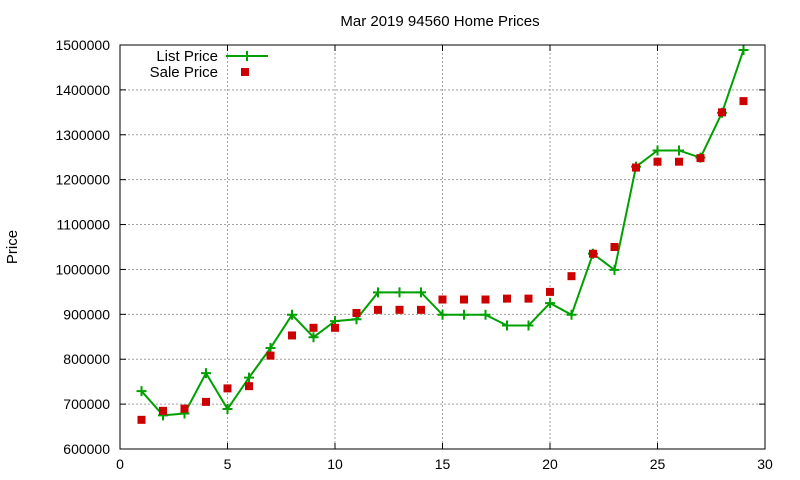 The image size is (800, 480). What do you see at coordinates (247, 56) in the screenshot?
I see `legend-plus-swatch` at bounding box center [247, 56].